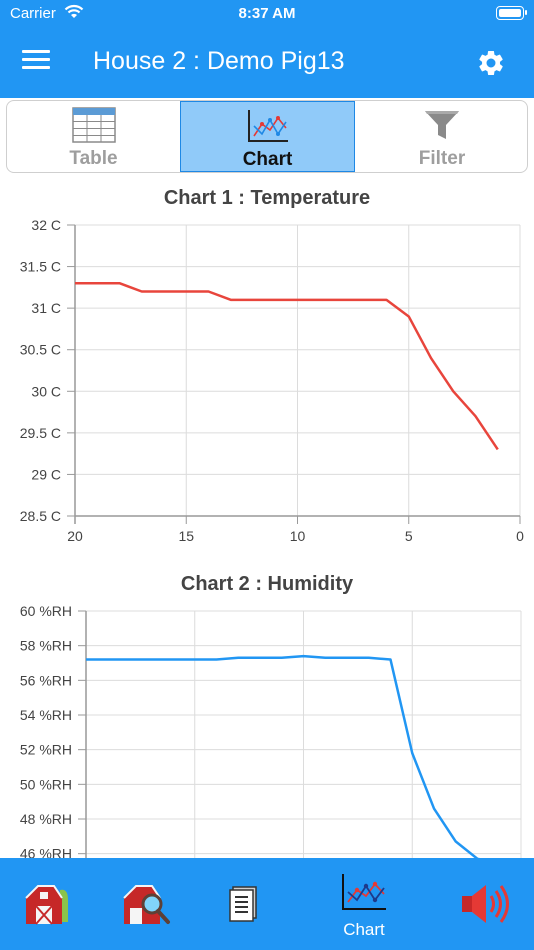  I want to click on tab-chart: Chart, so click(267, 136).